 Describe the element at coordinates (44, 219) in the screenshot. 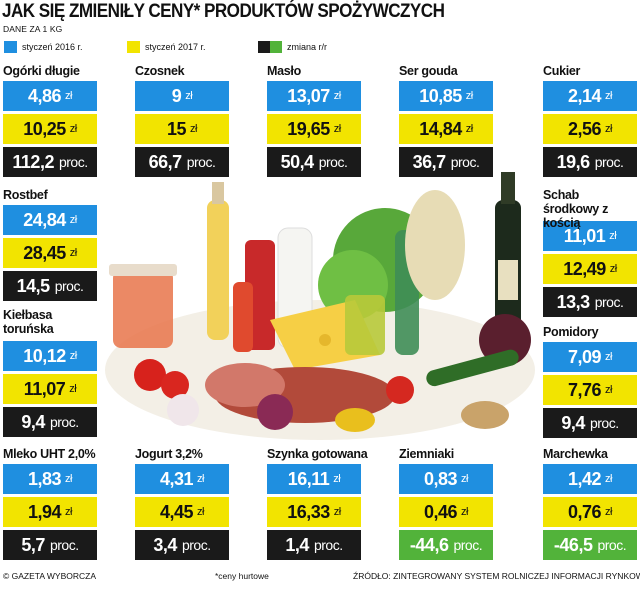

I see `price-2016-value: 24,84` at that location.